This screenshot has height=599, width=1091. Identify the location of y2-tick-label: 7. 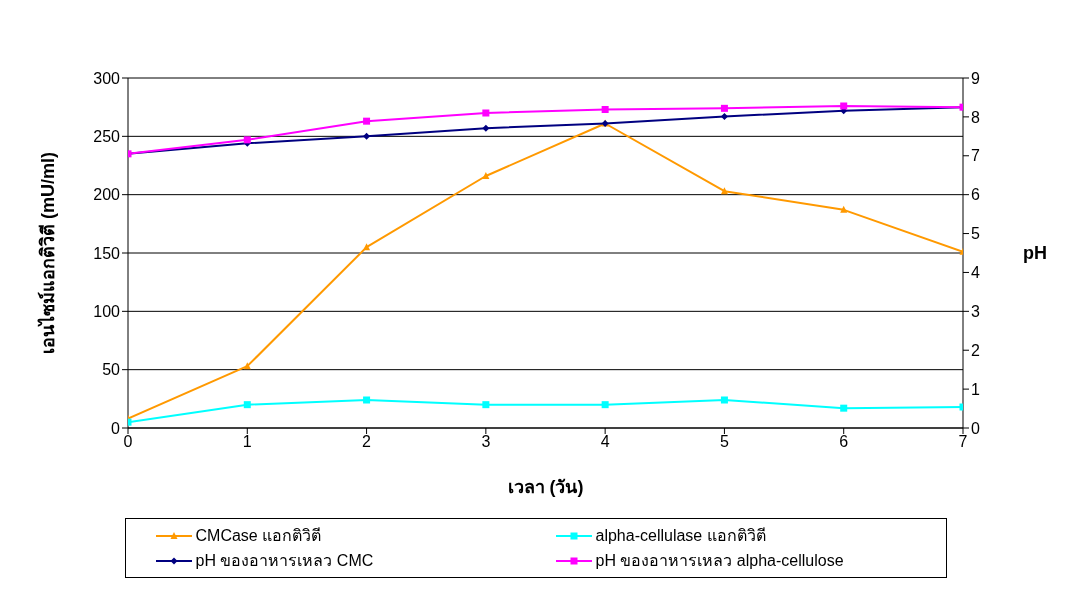
(975, 156).